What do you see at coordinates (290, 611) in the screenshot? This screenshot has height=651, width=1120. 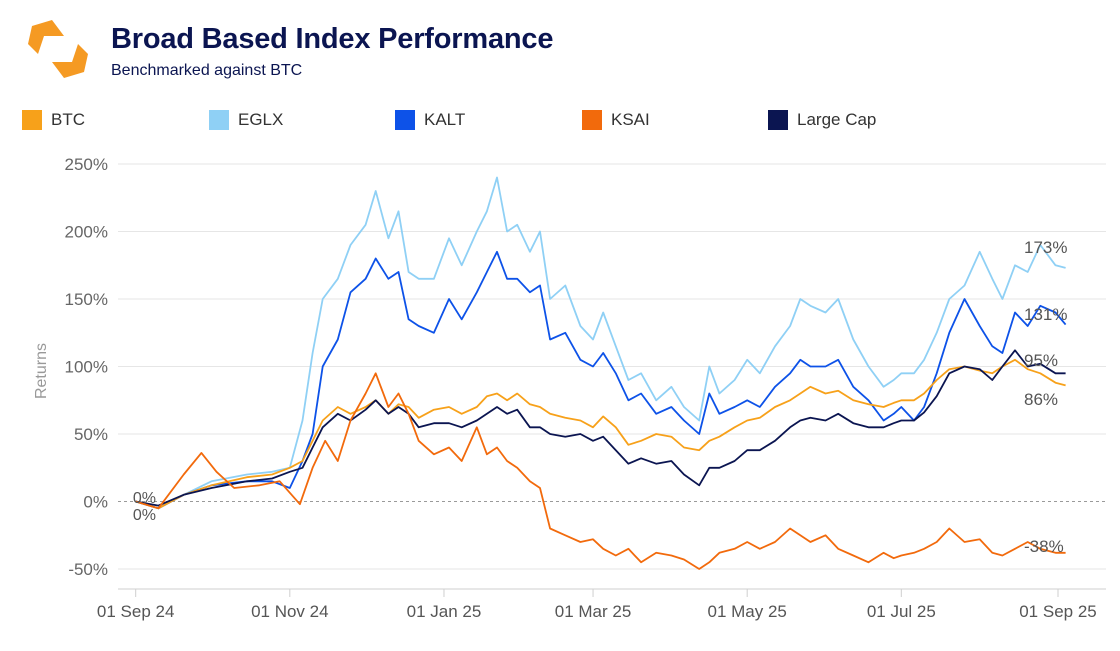 I see `x-tick-label: 01 Nov 24` at bounding box center [290, 611].